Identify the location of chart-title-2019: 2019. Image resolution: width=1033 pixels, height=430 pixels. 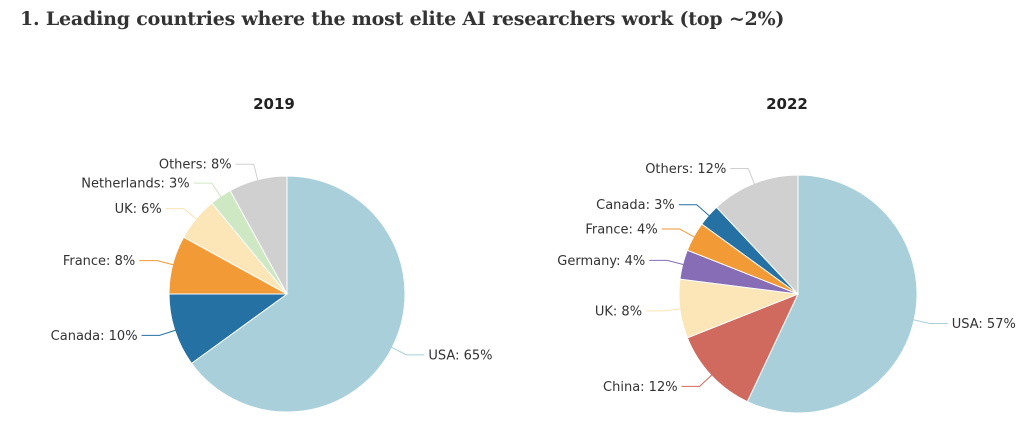
(274, 104).